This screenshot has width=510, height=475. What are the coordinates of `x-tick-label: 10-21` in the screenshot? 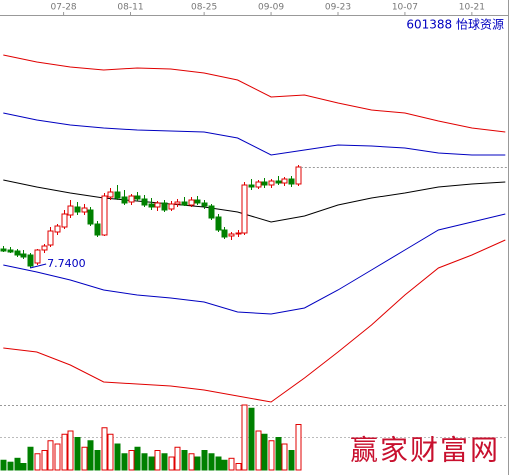 It's located at (472, 8).